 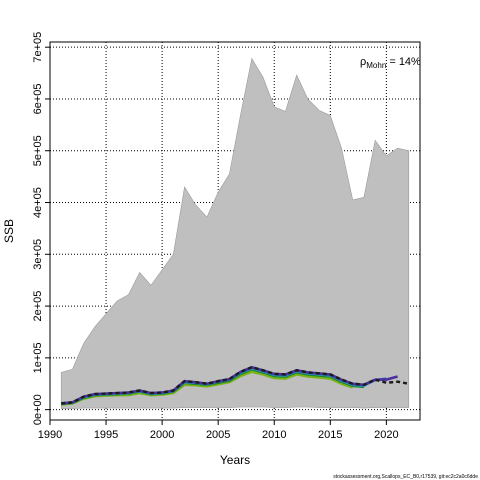 I want to click on x-tick-label: 2010, so click(x=274, y=435).